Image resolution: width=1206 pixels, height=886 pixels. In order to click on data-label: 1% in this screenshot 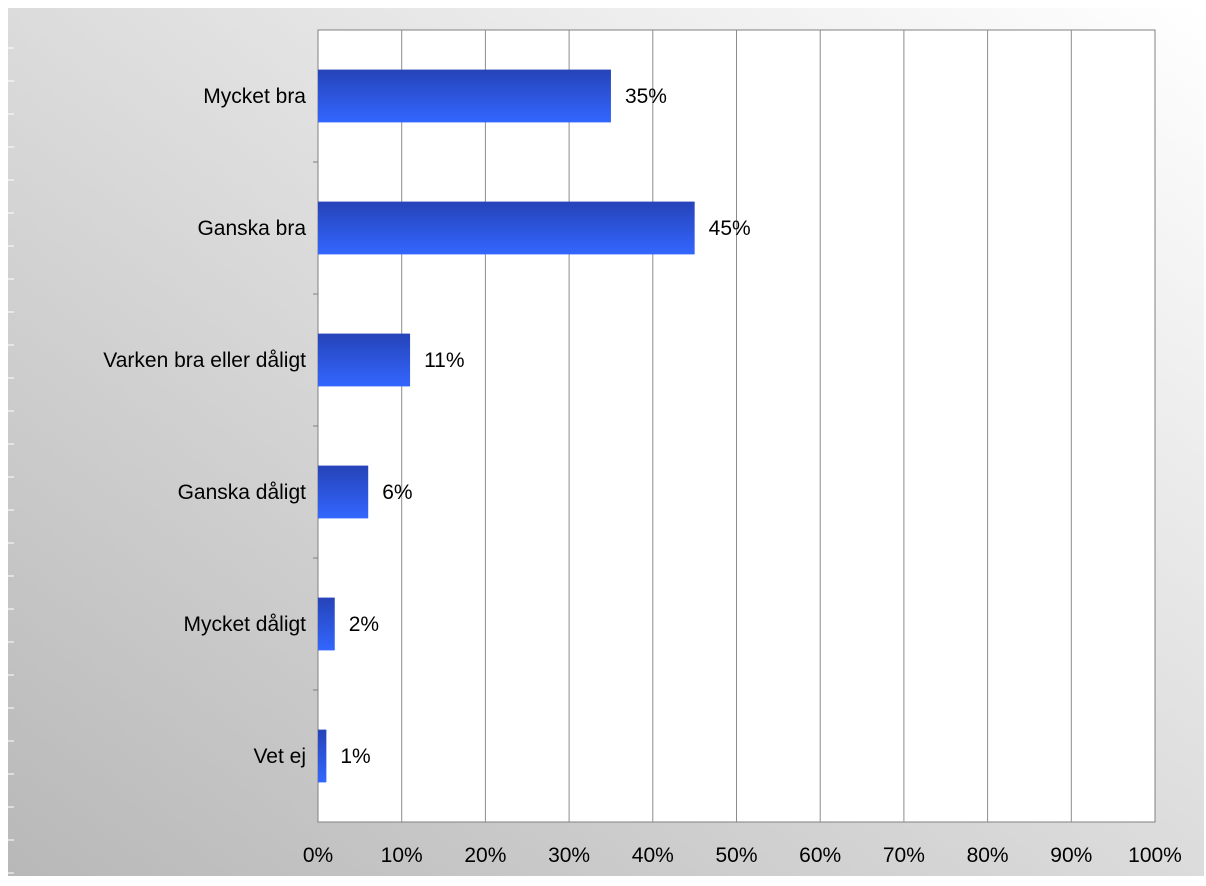, I will do `click(355, 756)`.